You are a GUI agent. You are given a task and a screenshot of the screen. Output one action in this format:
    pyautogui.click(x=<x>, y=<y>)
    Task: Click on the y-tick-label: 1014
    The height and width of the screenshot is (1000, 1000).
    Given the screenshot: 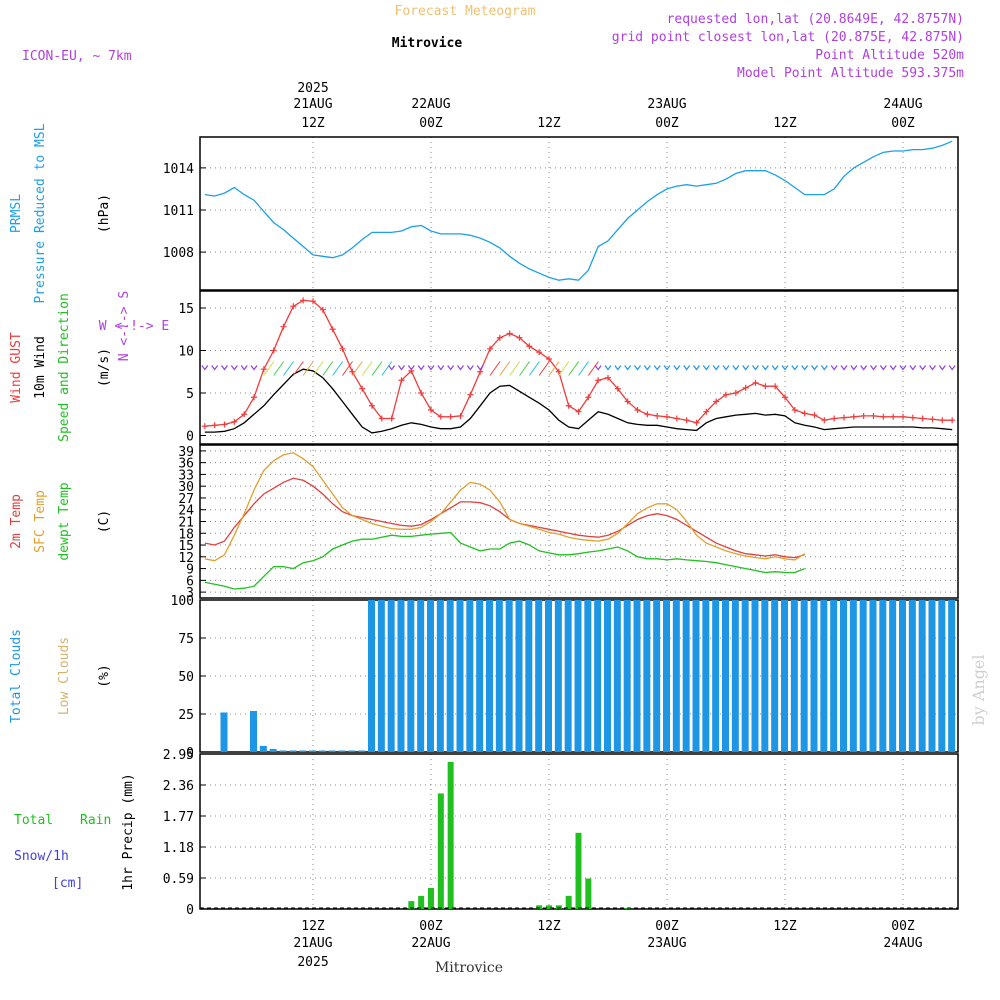 What is the action you would take?
    pyautogui.click(x=178, y=169)
    